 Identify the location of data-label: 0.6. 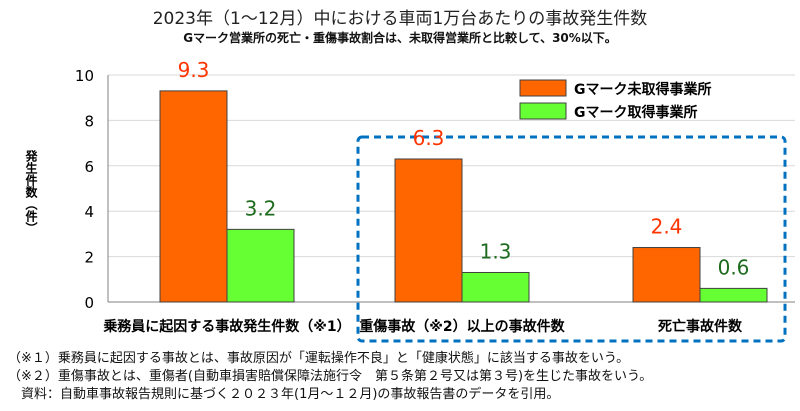
(734, 267).